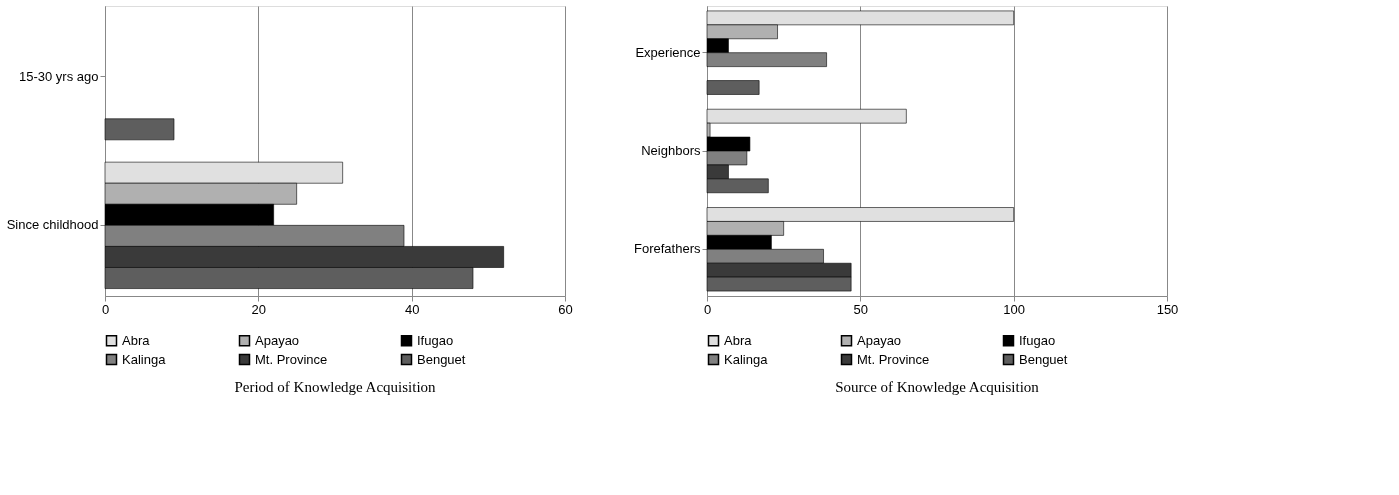 The height and width of the screenshot is (495, 1399). What do you see at coordinates (259, 309) in the screenshot?
I see `x-tick-label: 20` at bounding box center [259, 309].